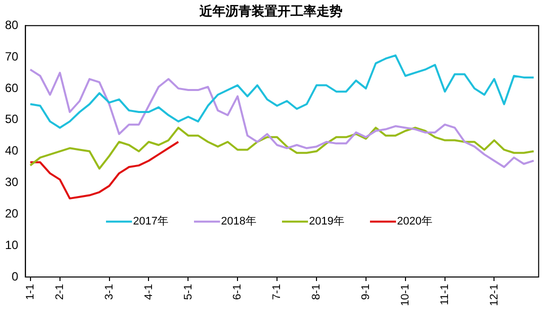  Describe the element at coordinates (414, 222) in the screenshot. I see `legend-label: 2020年` at that location.